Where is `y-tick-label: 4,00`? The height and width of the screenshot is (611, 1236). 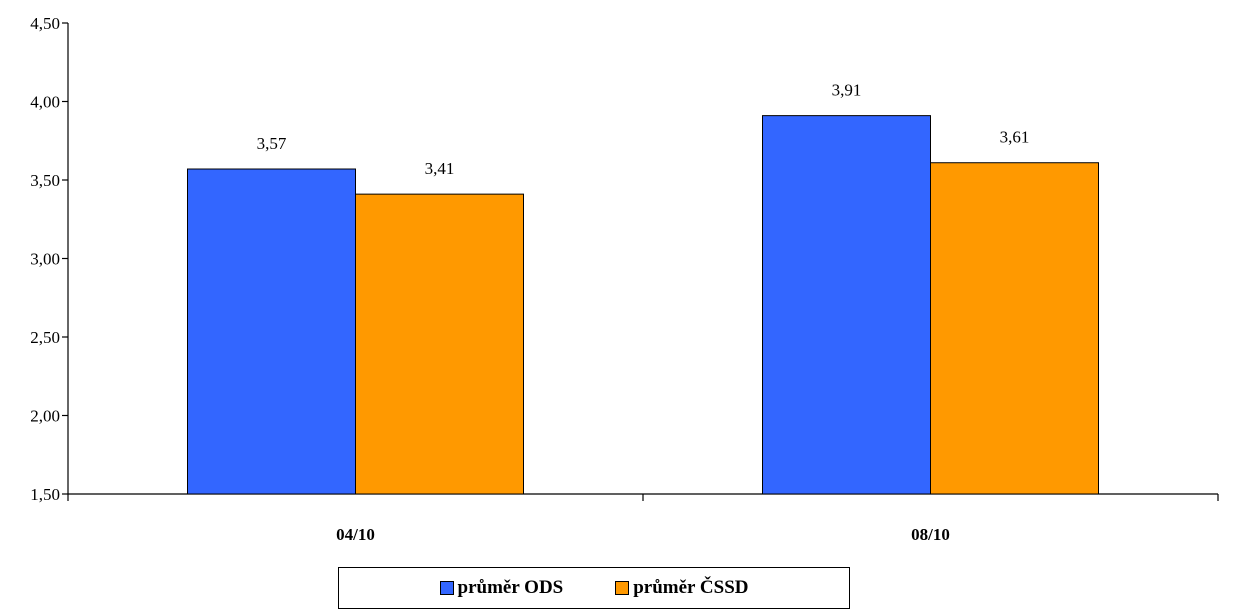
y-tick-label: 4,00 is located at coordinates (45, 102).